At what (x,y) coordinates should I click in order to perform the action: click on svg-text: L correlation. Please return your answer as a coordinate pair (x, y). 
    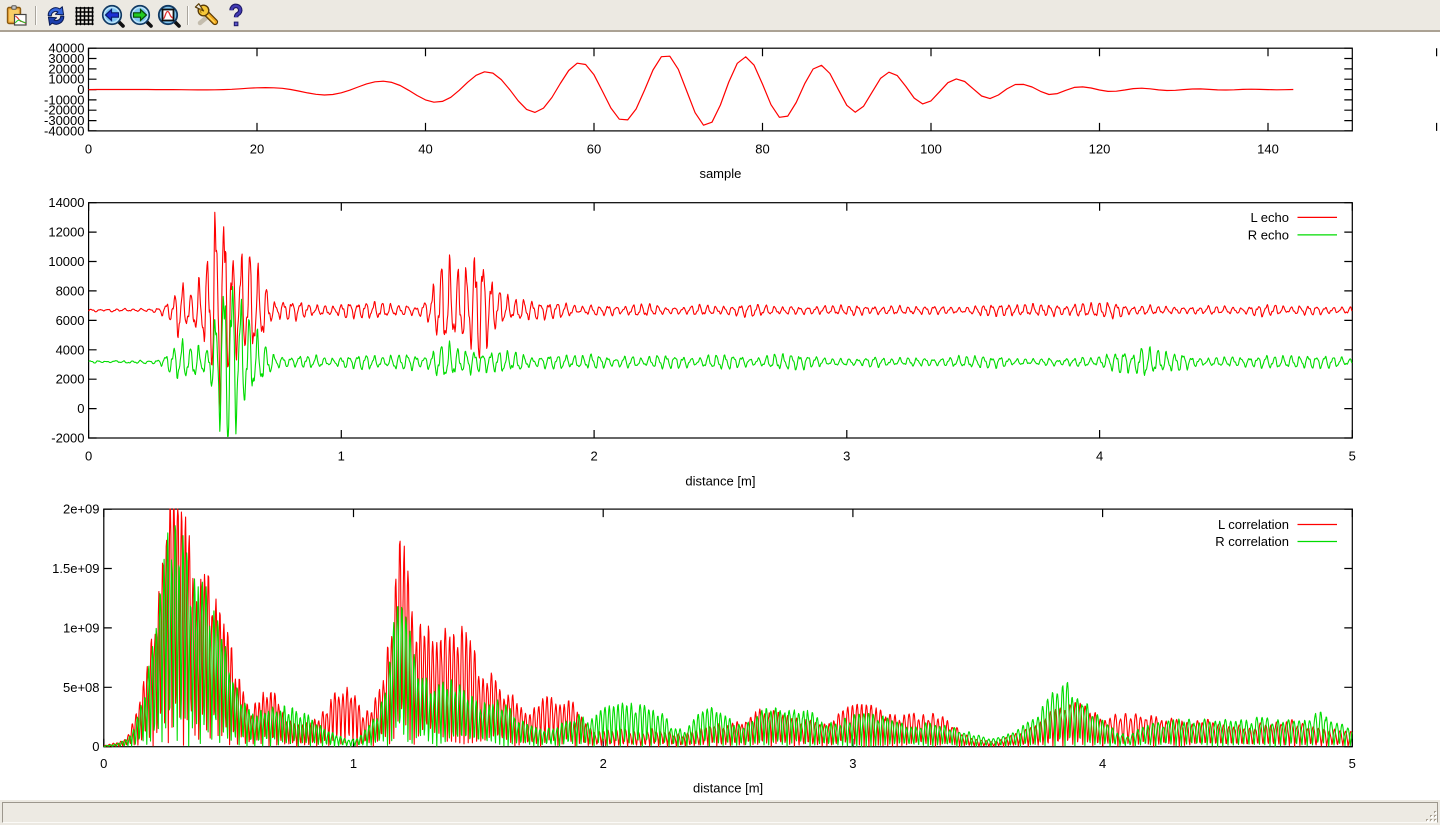
    Looking at the image, I should click on (1253, 524).